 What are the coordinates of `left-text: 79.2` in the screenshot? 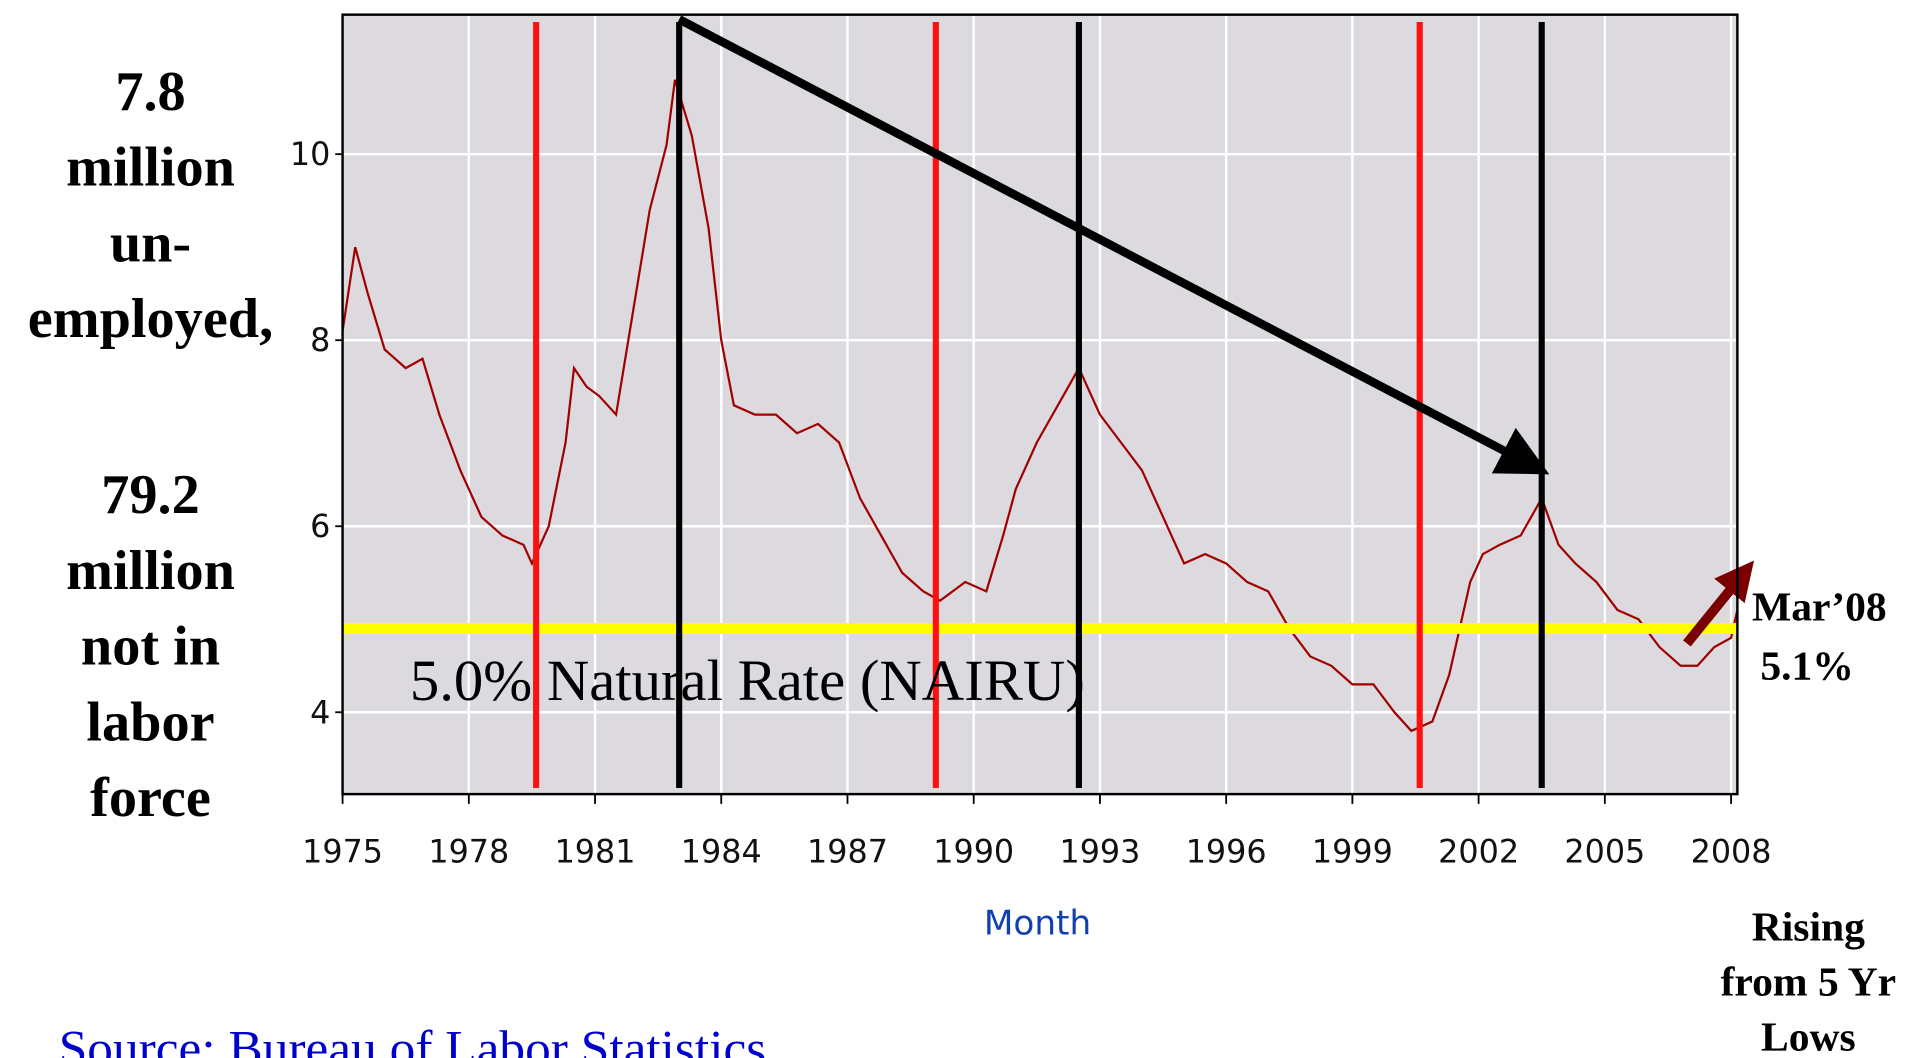 It's located at (150, 495).